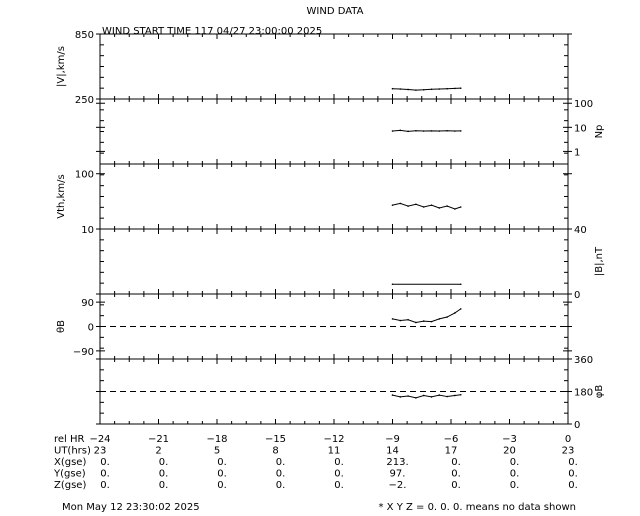  Describe the element at coordinates (583, 360) in the screenshot. I see `y-tick-label: 360` at that location.